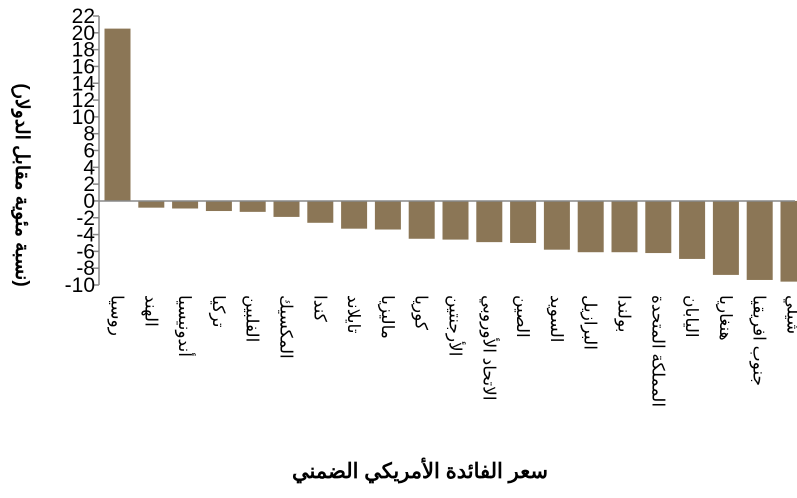  Describe the element at coordinates (353, 314) in the screenshot. I see `x-tick-label: تايلاند` at that location.